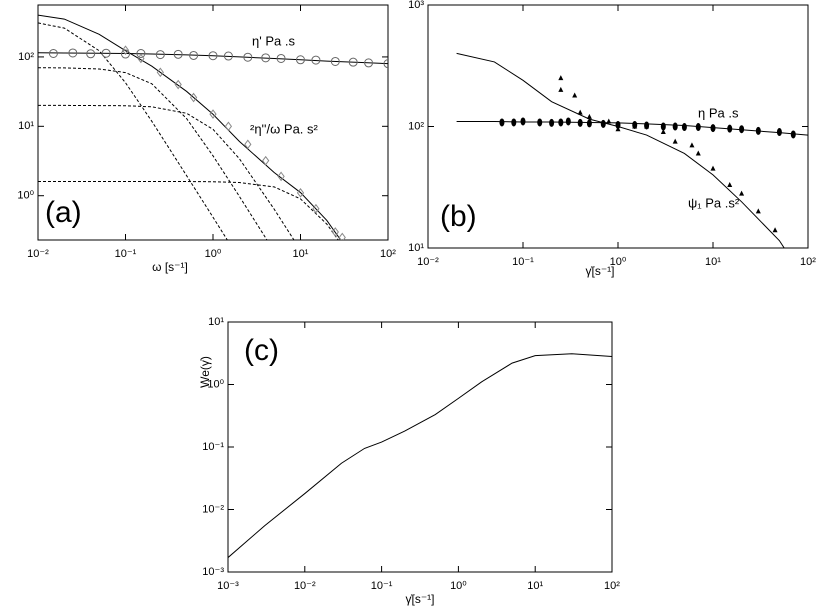 The height and width of the screenshot is (616, 817). I want to click on y-tick-label: 10⁻³, so click(213, 572).